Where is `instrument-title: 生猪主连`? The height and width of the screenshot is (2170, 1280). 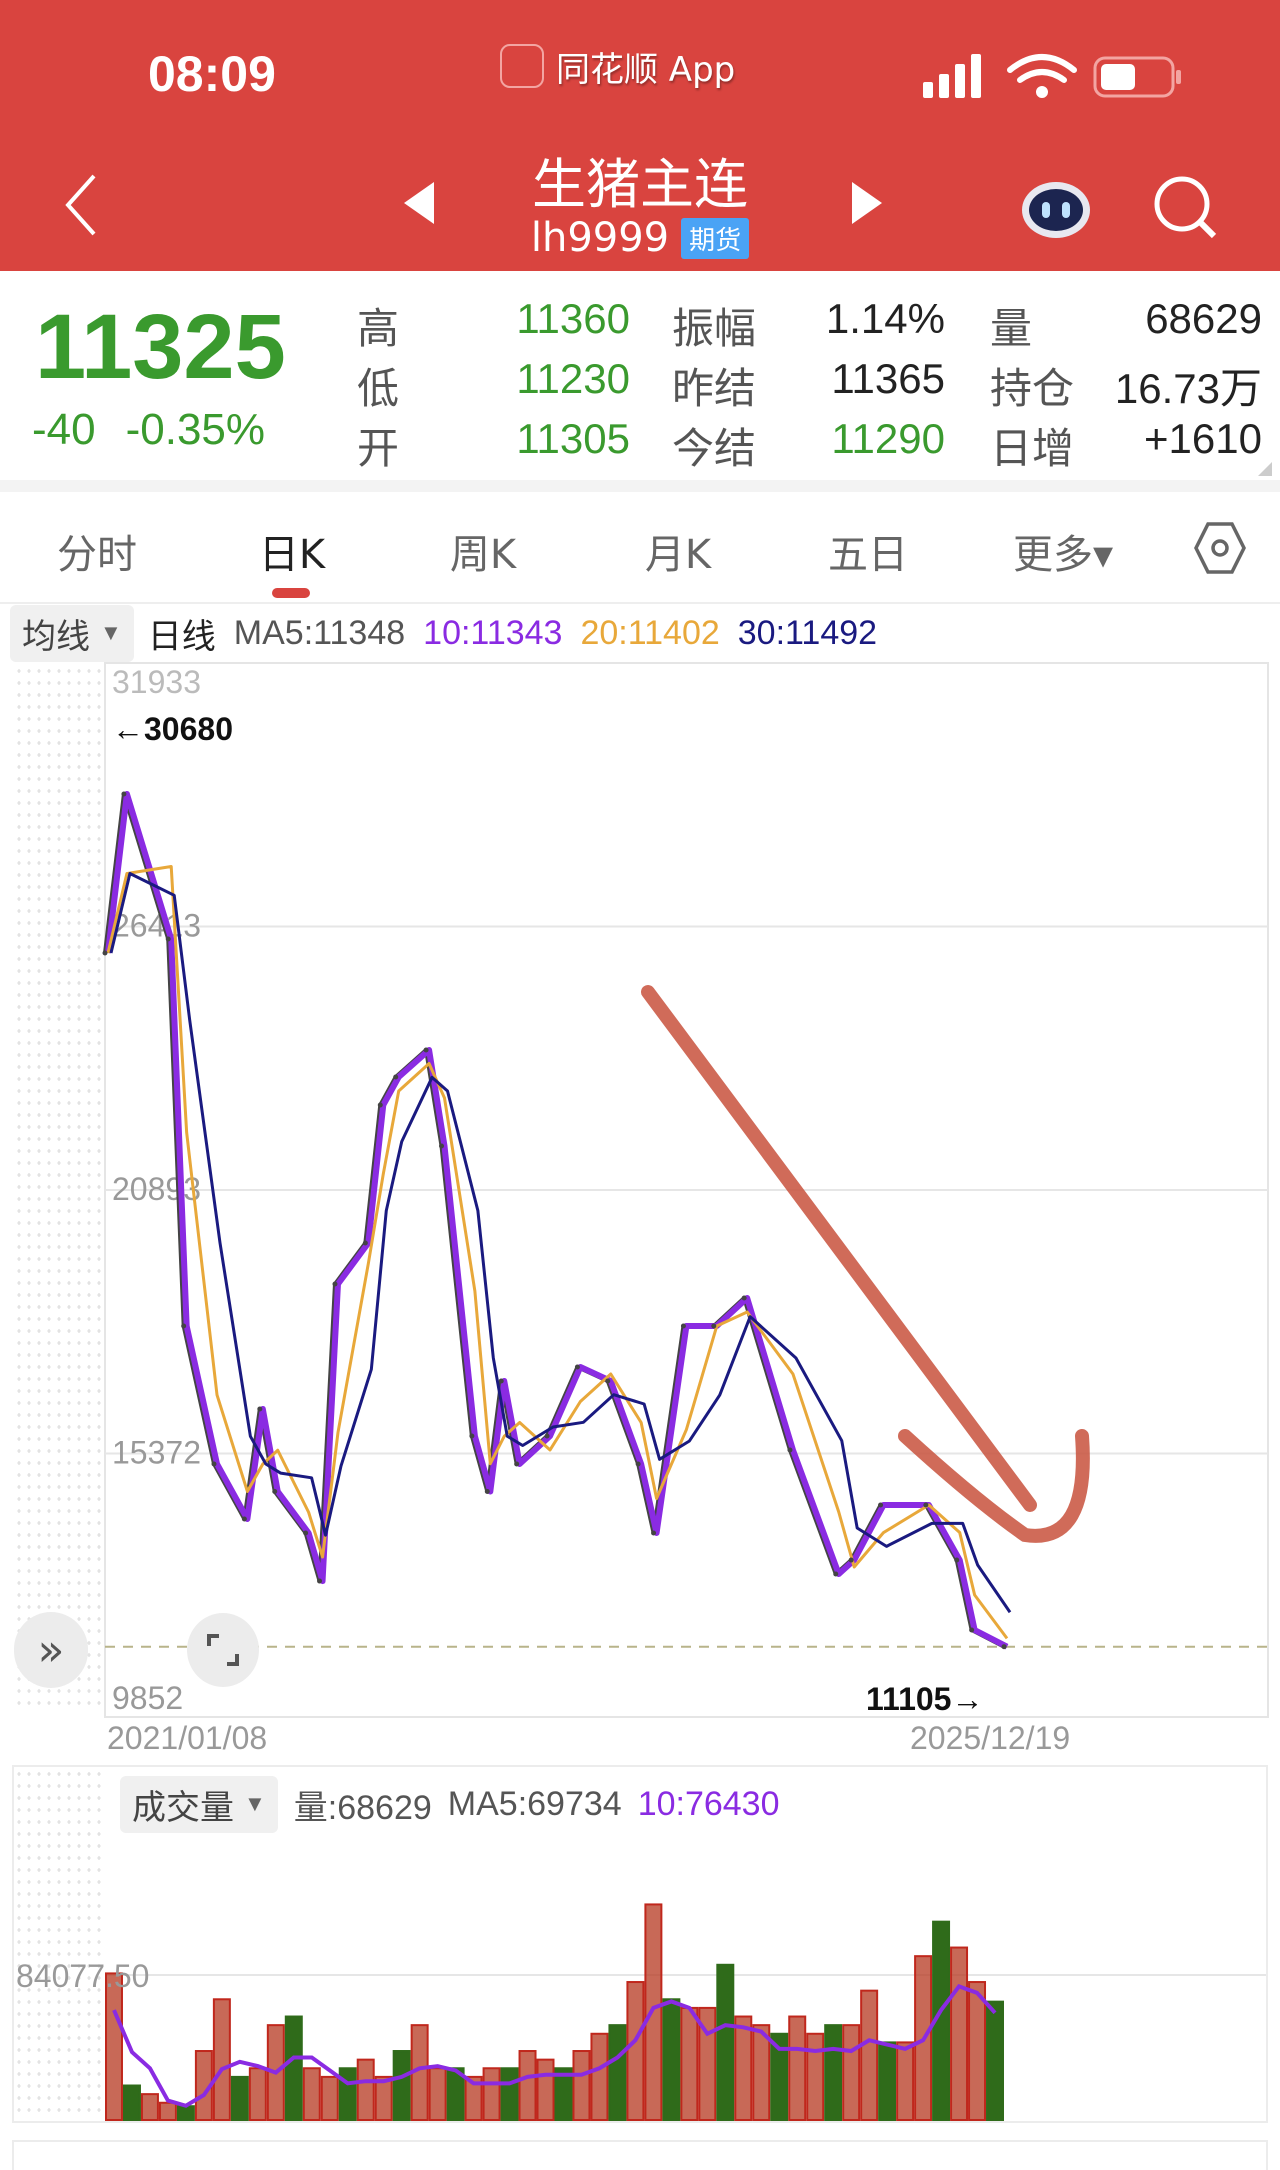 instrument-title: 生猪主连 is located at coordinates (640, 184).